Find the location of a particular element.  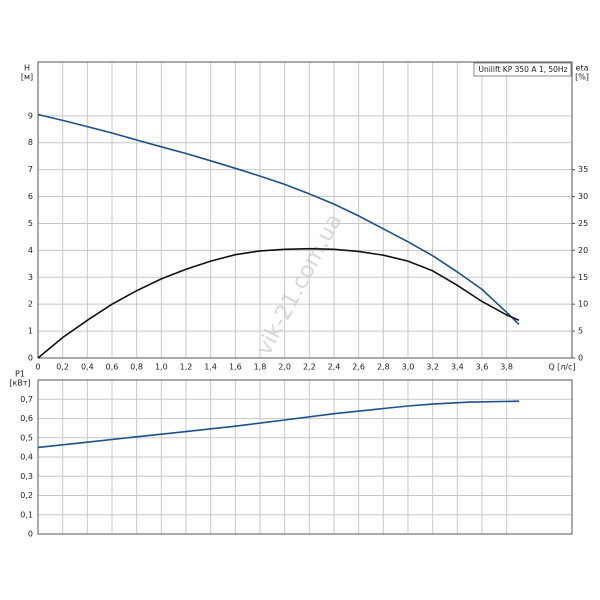

y-axis-label: H is located at coordinates (27, 68).